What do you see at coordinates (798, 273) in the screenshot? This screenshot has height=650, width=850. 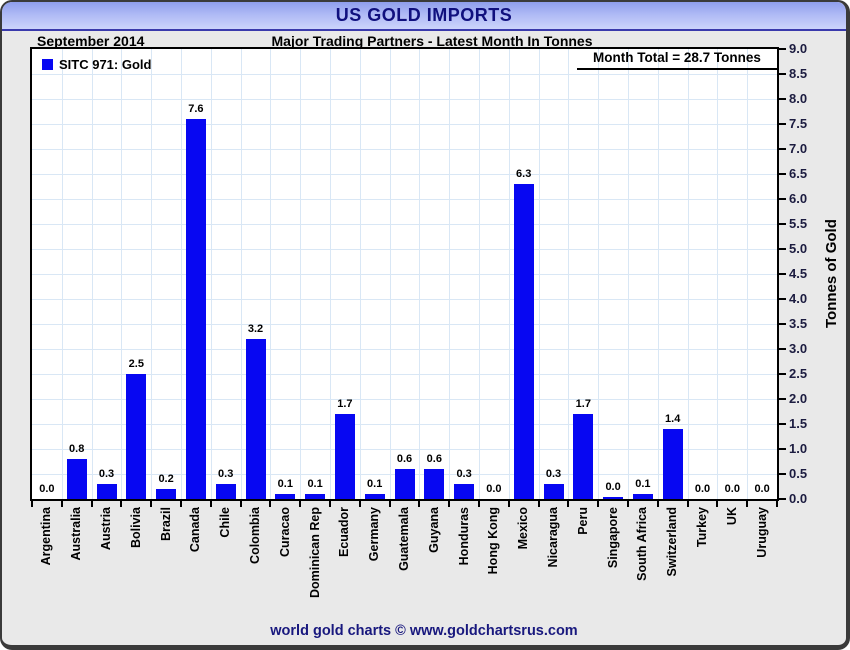 I see `y-tick-label: 4.5` at bounding box center [798, 273].